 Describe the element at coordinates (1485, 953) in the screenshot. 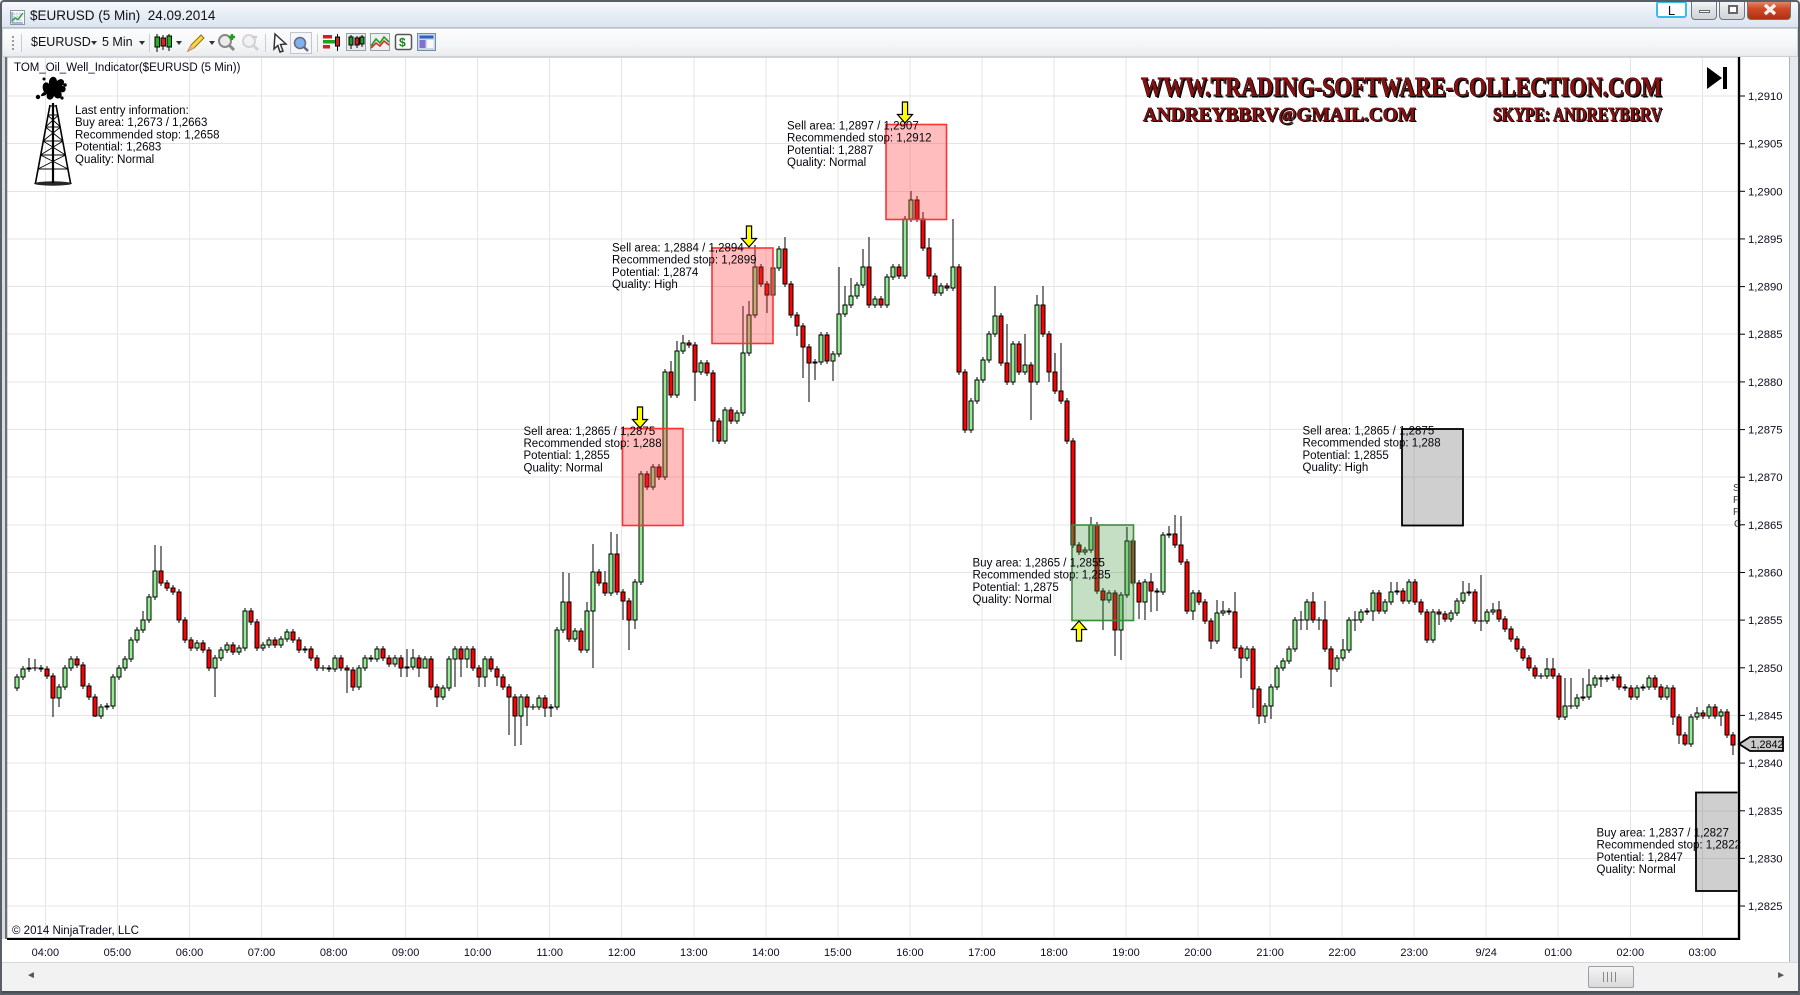

I see `svg-text: 9/24` at that location.